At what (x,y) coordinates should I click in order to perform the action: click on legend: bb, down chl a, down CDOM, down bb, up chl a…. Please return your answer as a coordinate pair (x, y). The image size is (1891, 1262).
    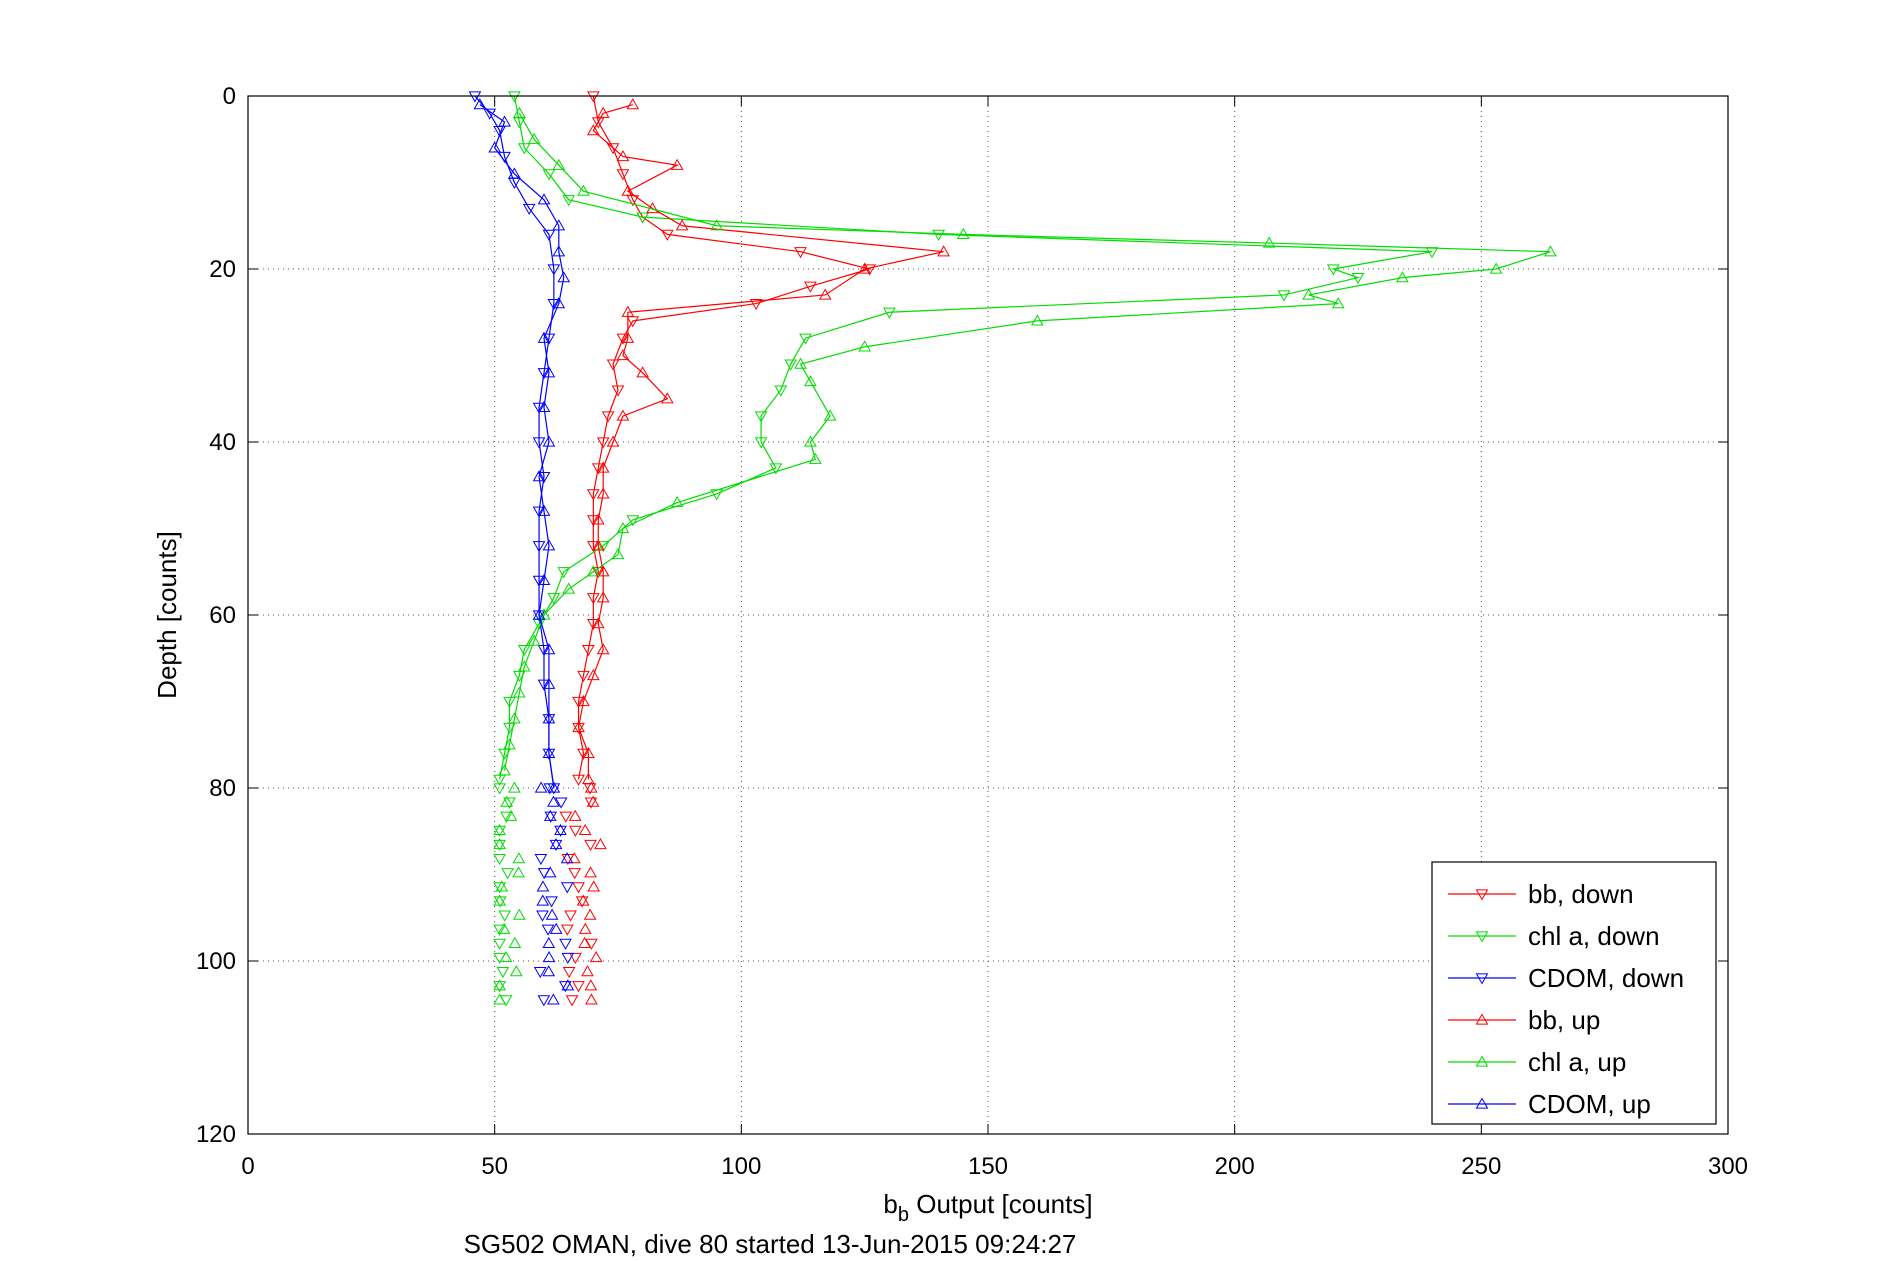
    Looking at the image, I should click on (1574, 993).